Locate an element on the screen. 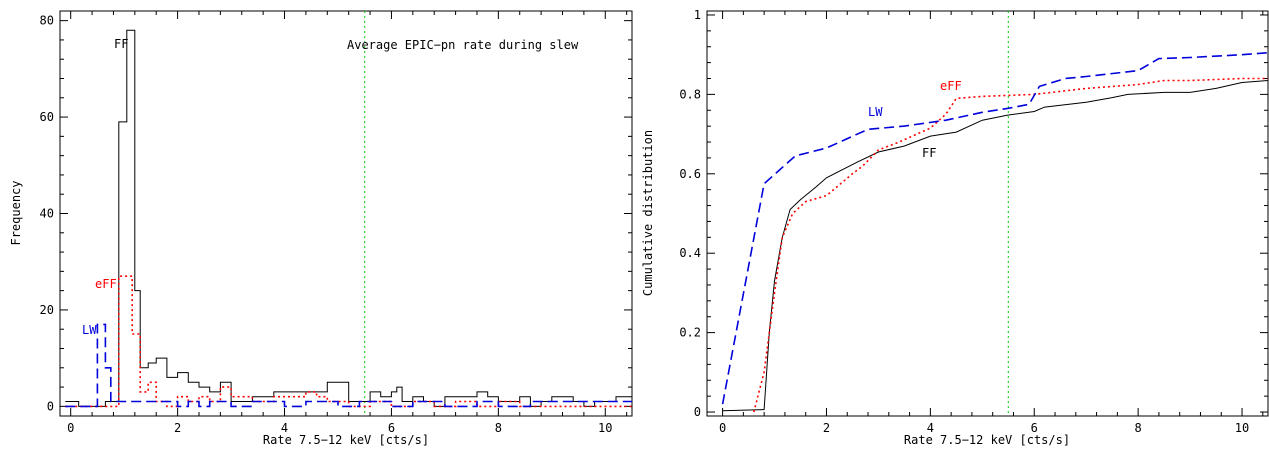 This screenshot has height=450, width=1269. left-x-tick-label: 6 is located at coordinates (391, 428).